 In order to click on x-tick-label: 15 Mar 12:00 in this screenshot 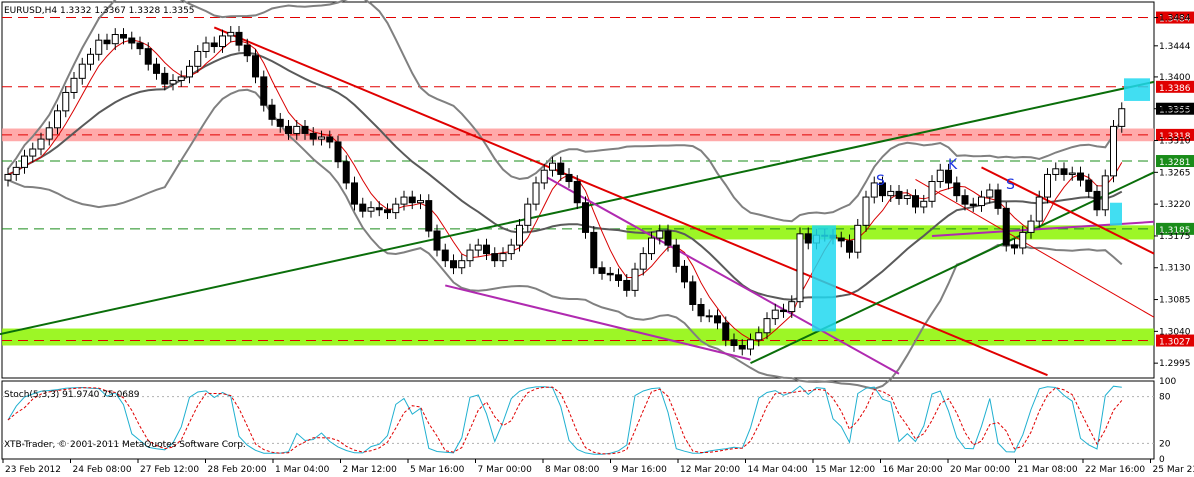, I will do `click(845, 470)`.